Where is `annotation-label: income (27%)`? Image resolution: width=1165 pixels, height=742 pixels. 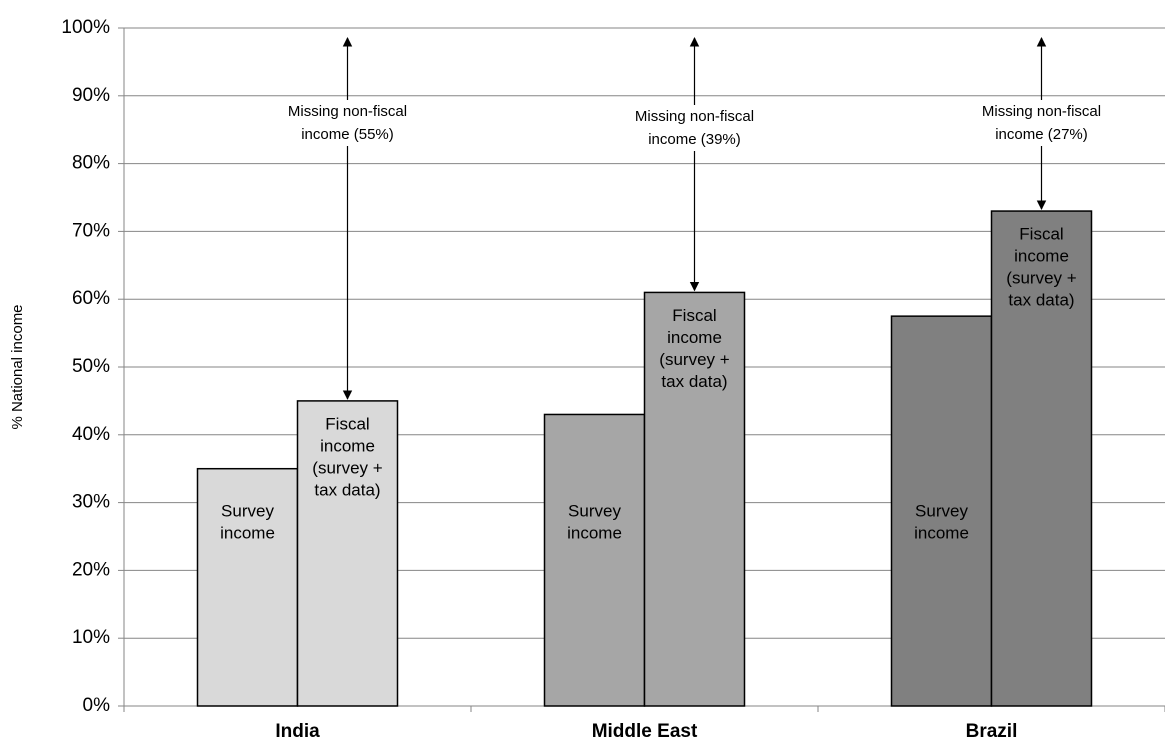 annotation-label: income (27%) is located at coordinates (1041, 134).